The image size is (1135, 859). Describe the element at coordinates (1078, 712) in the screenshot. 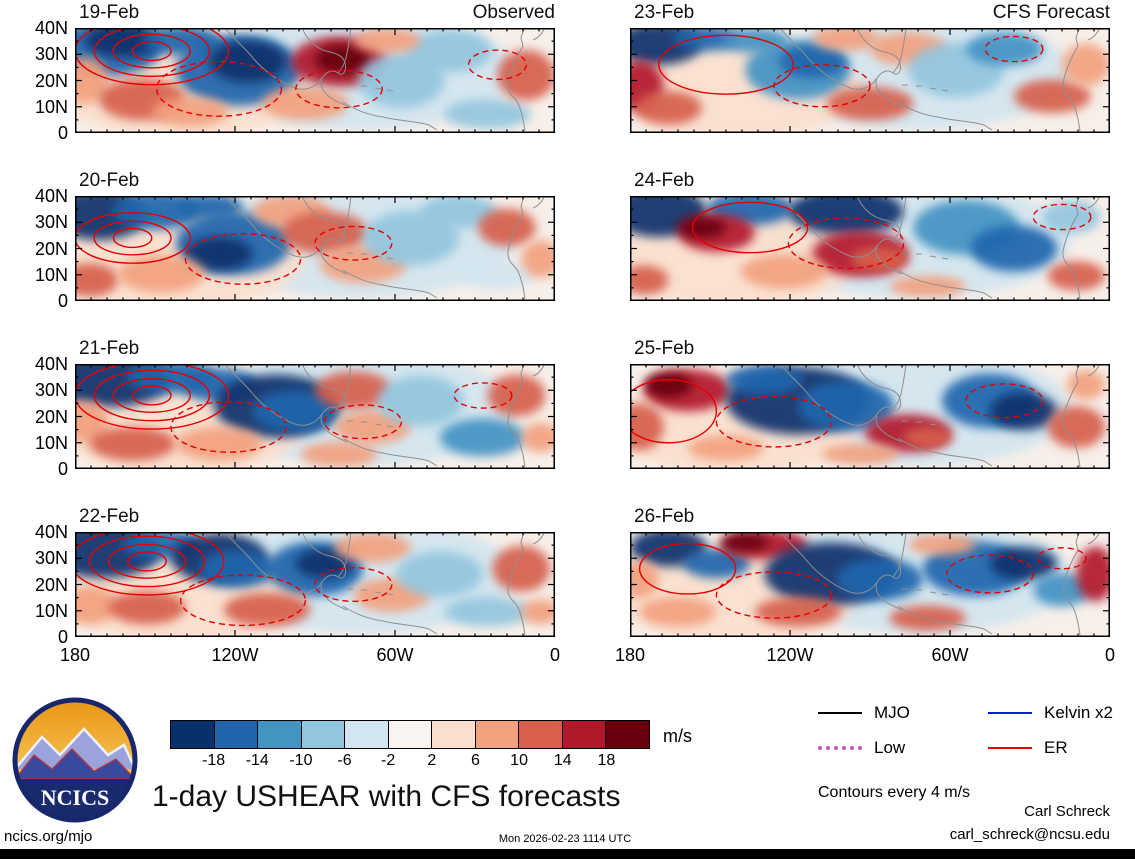

I see `legend-label: Kelvin x2` at that location.